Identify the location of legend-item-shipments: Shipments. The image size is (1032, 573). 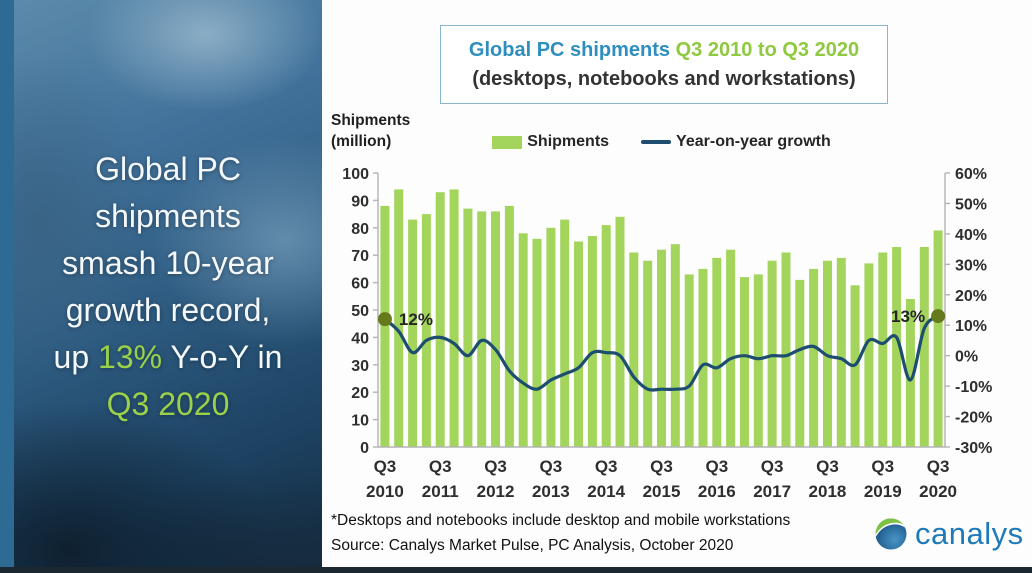
(550, 142).